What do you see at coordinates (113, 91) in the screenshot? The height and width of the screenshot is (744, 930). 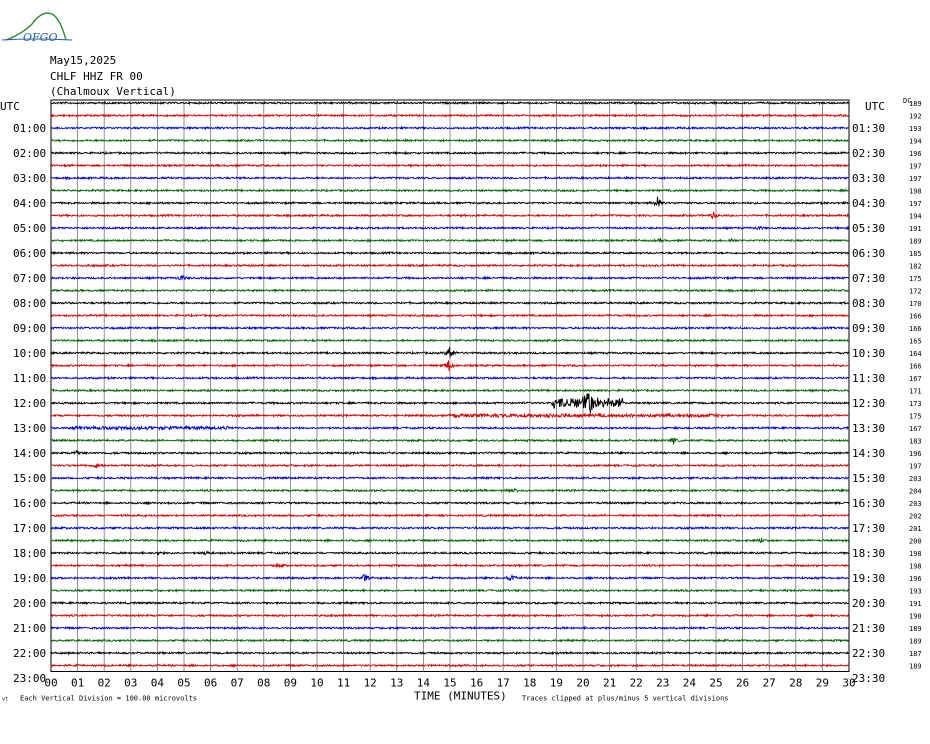 I see `header-location: (Chalmoux Vertical)` at bounding box center [113, 91].